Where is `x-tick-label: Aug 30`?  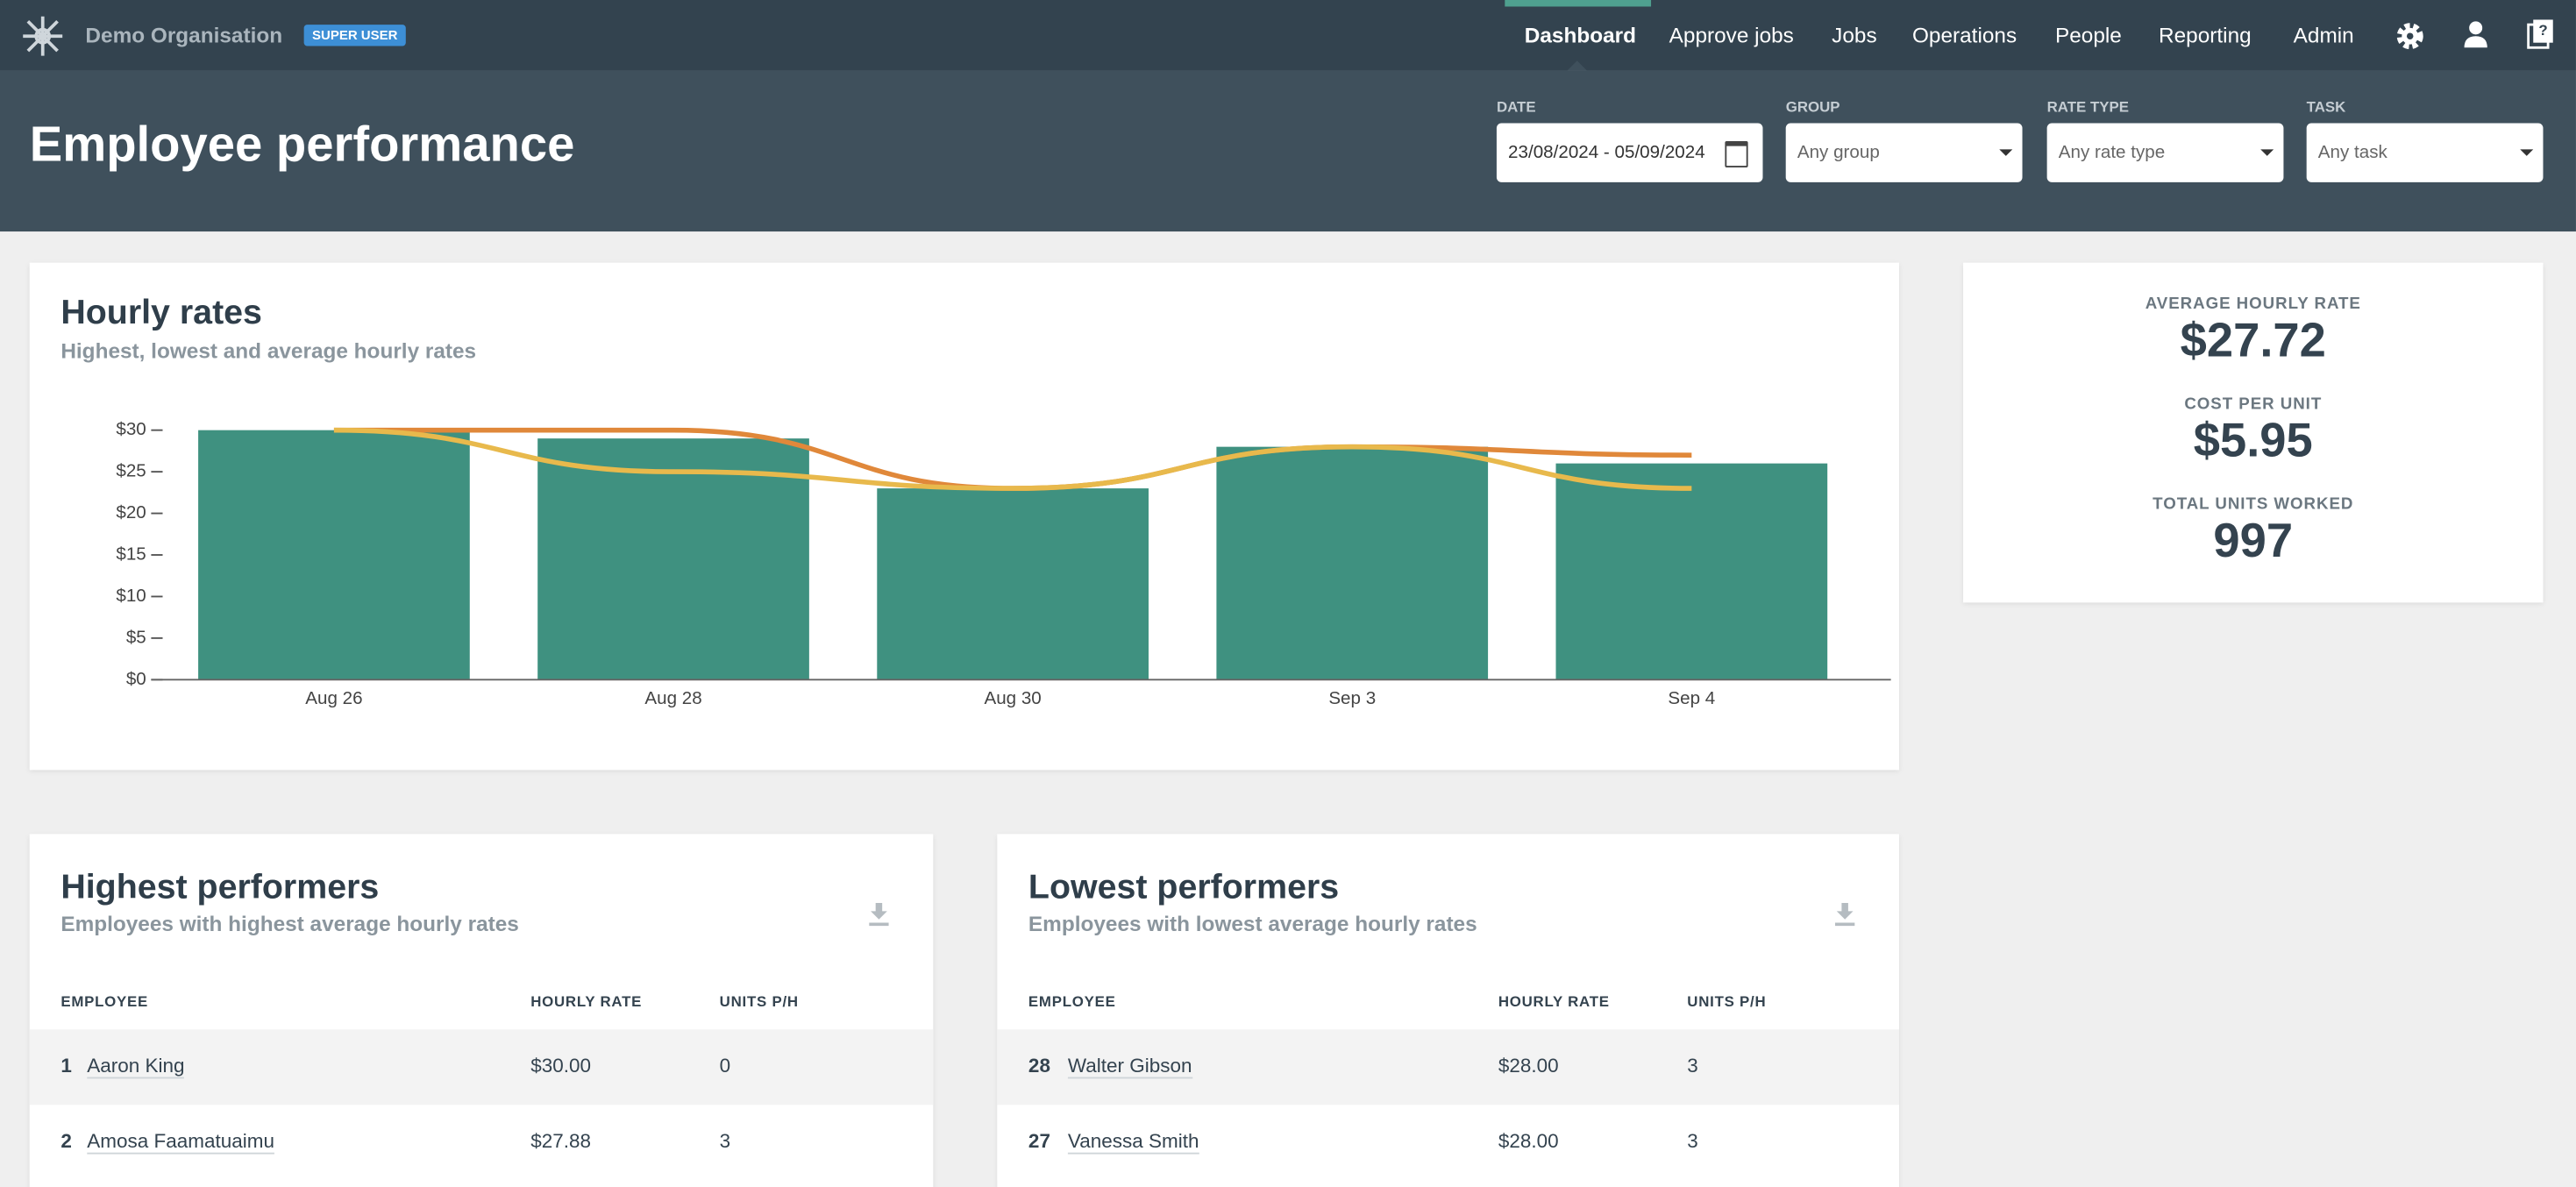 x-tick-label: Aug 30 is located at coordinates (1012, 698).